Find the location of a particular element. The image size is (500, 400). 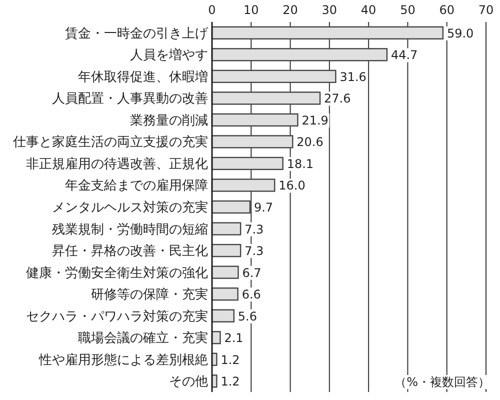

data-label: 18.1 is located at coordinates (300, 163).